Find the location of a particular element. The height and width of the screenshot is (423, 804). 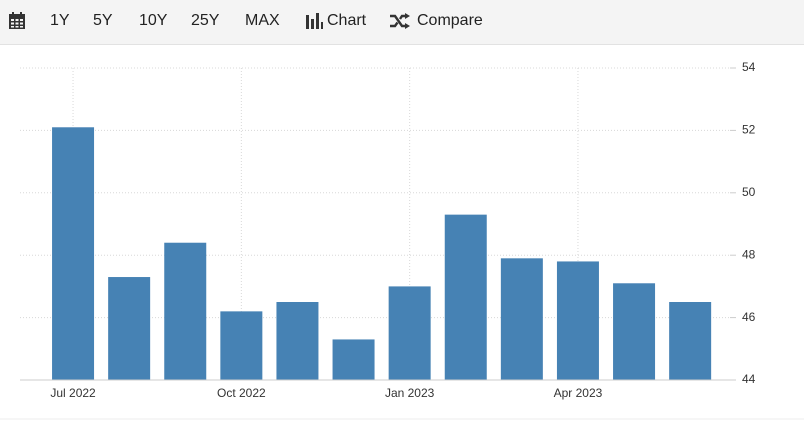

compare-icon is located at coordinates (400, 21).